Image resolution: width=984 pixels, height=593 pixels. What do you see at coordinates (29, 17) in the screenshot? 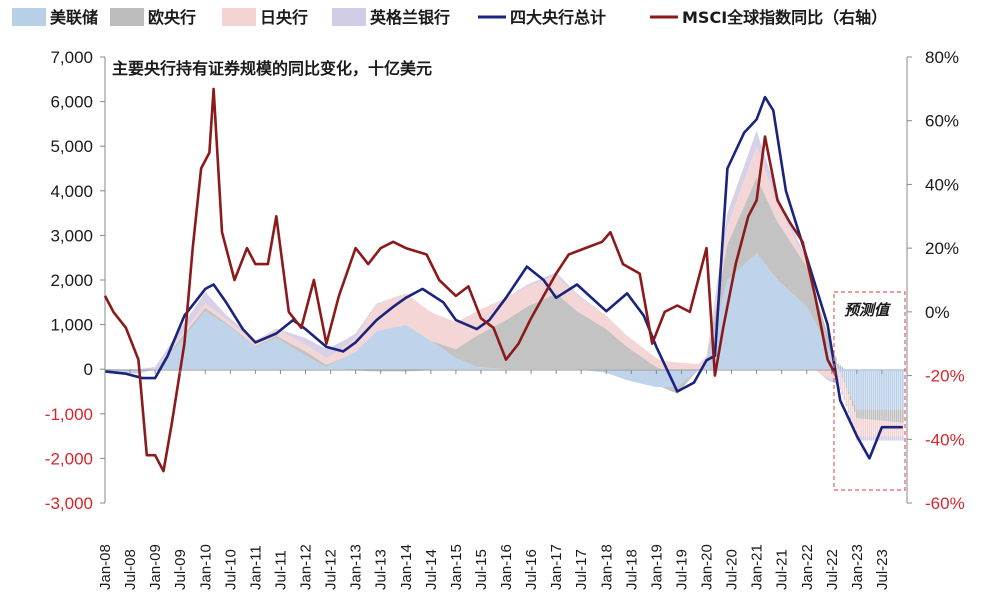
I see `legend-swatch-fed` at bounding box center [29, 17].